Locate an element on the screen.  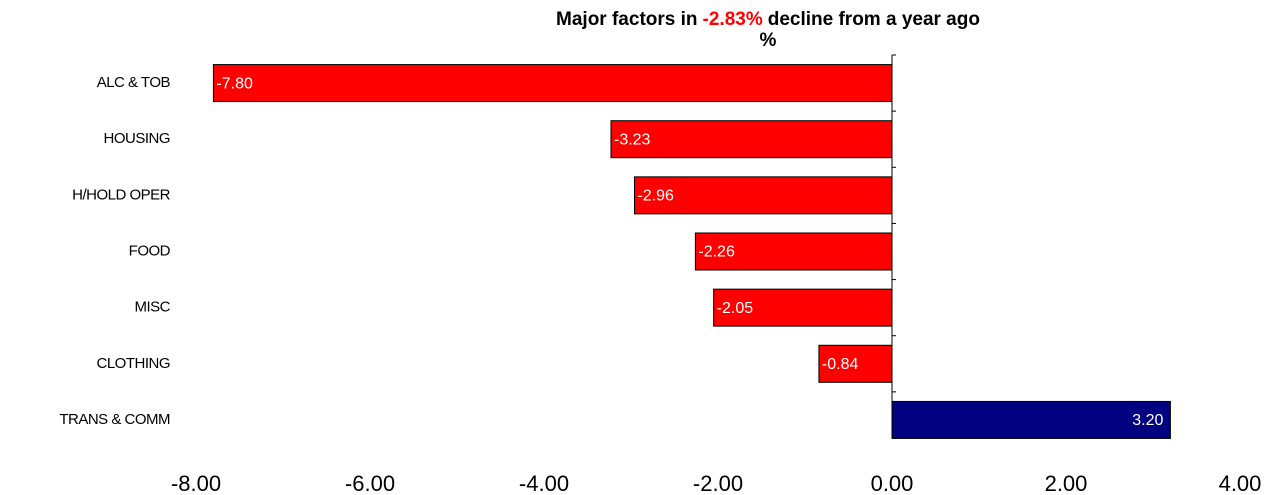
chart-subtitle: % is located at coordinates (768, 40).